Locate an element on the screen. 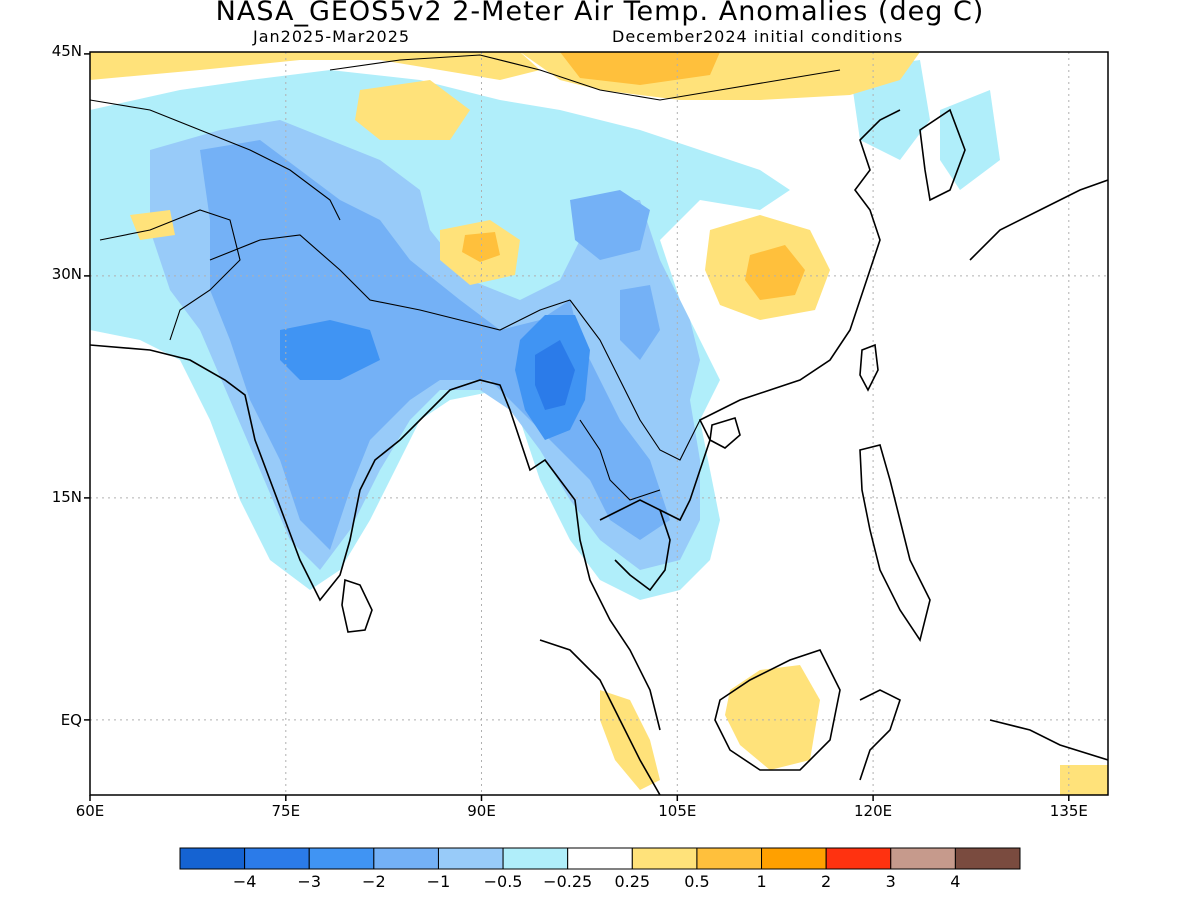 This screenshot has height=900, width=1200. colorbar-label: 2 is located at coordinates (826, 881).